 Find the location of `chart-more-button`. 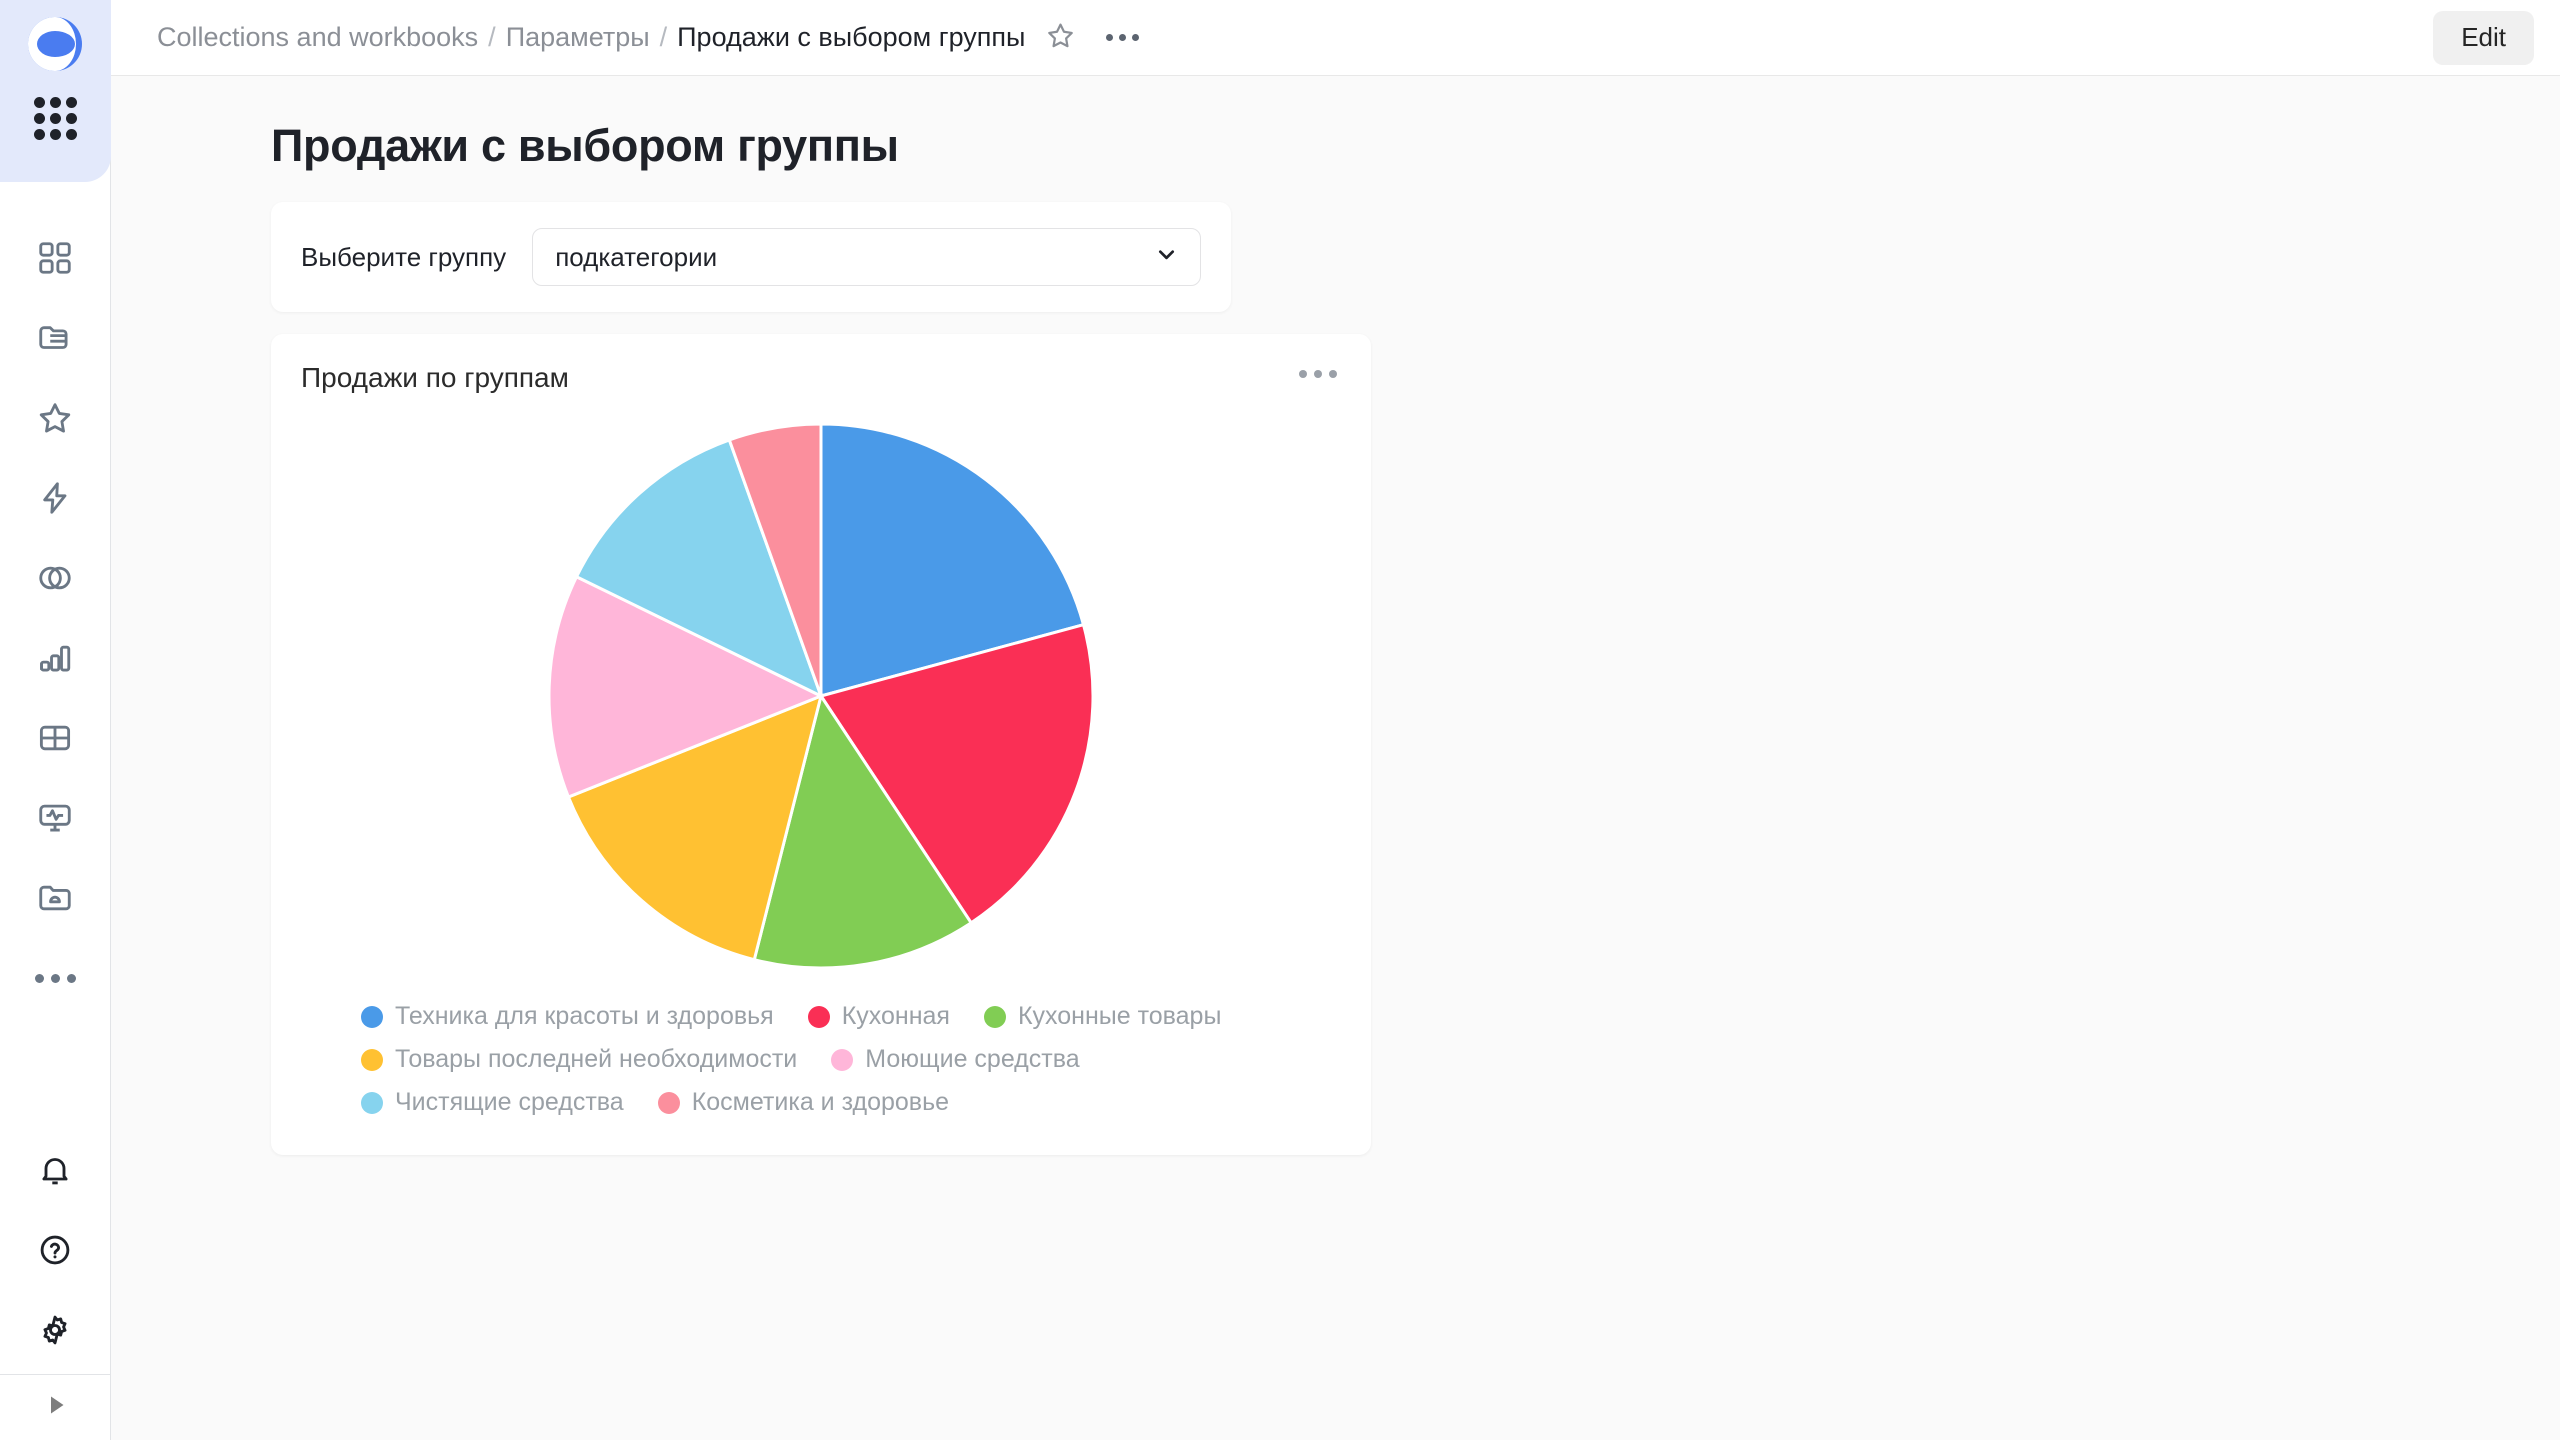

chart-more-button is located at coordinates (1318, 374).